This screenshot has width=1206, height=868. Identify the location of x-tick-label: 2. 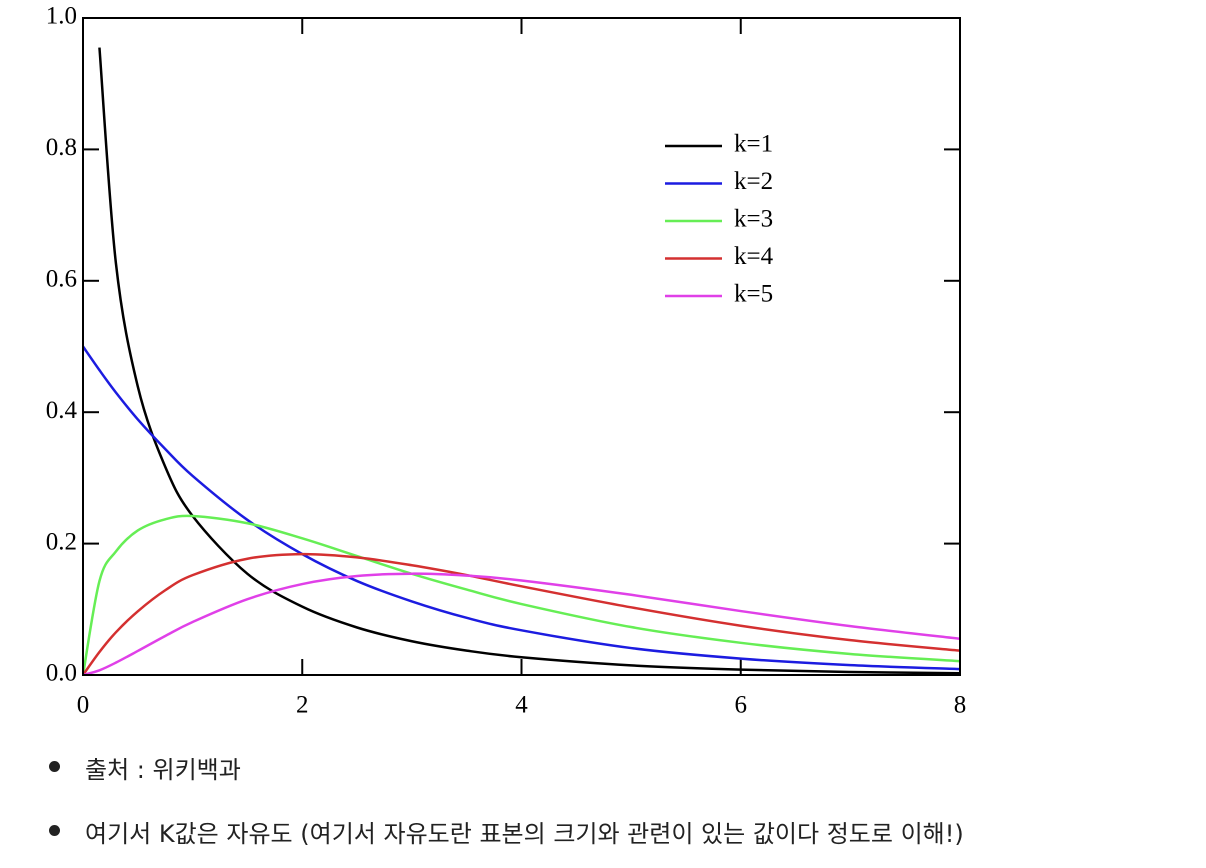
(302, 705).